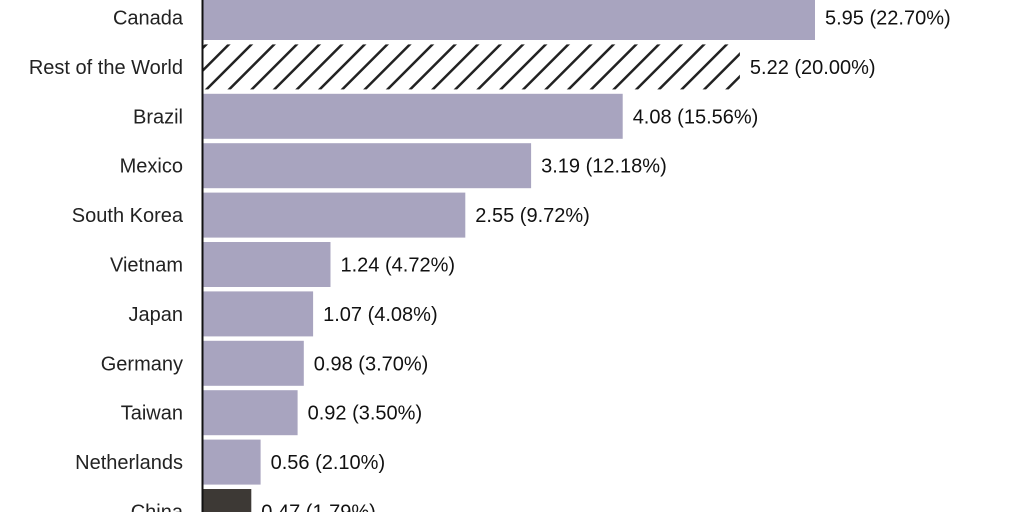 The width and height of the screenshot is (1024, 512). Describe the element at coordinates (471, 67) in the screenshot. I see `bar-rest-of-the-world` at that location.